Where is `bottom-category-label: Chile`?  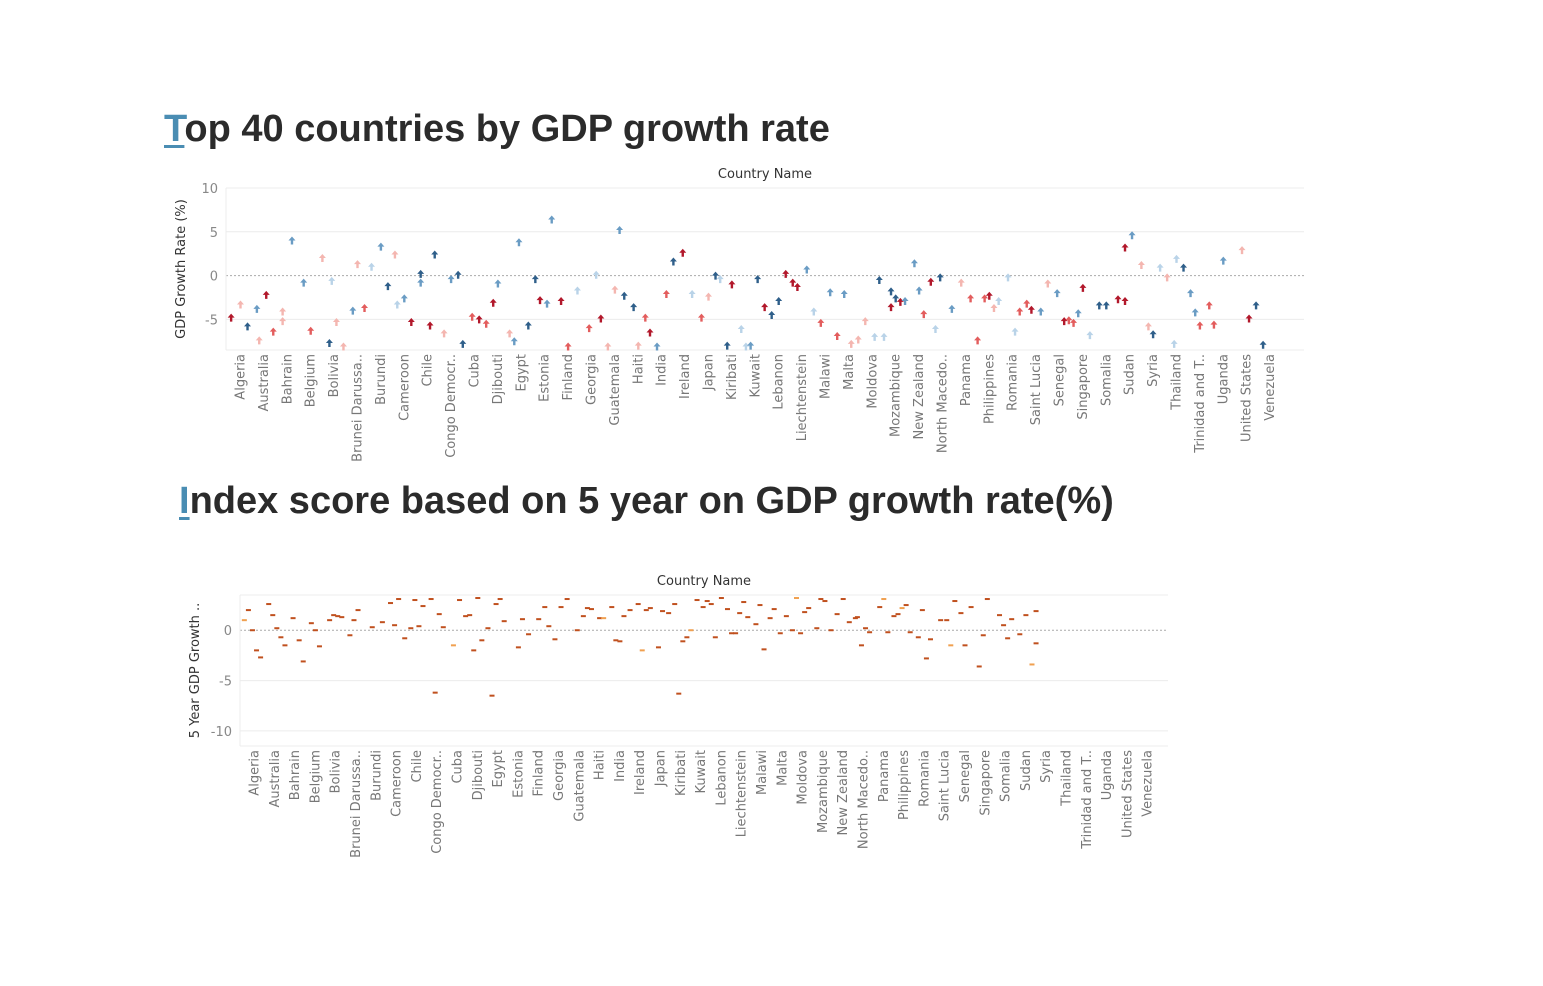 bottom-category-label: Chile is located at coordinates (417, 766).